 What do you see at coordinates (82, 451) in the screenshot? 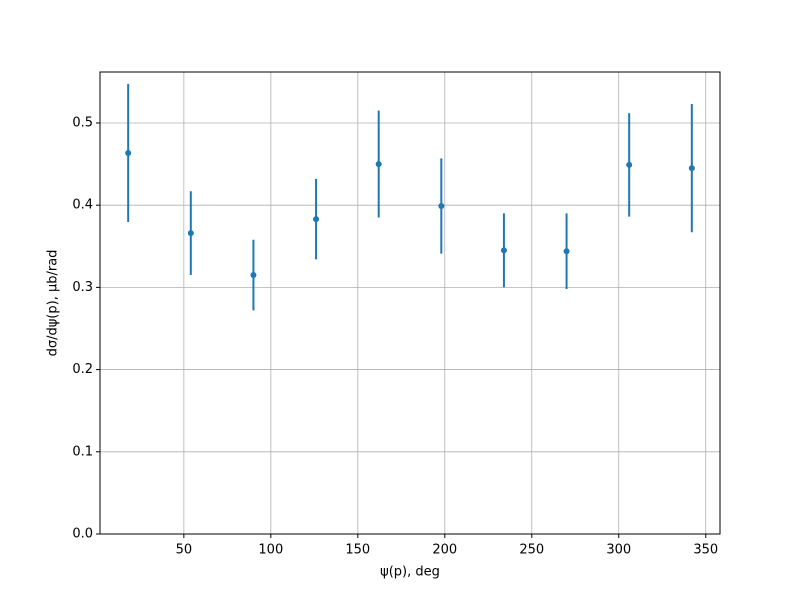
I see `y-tick-label: 0.1` at bounding box center [82, 451].